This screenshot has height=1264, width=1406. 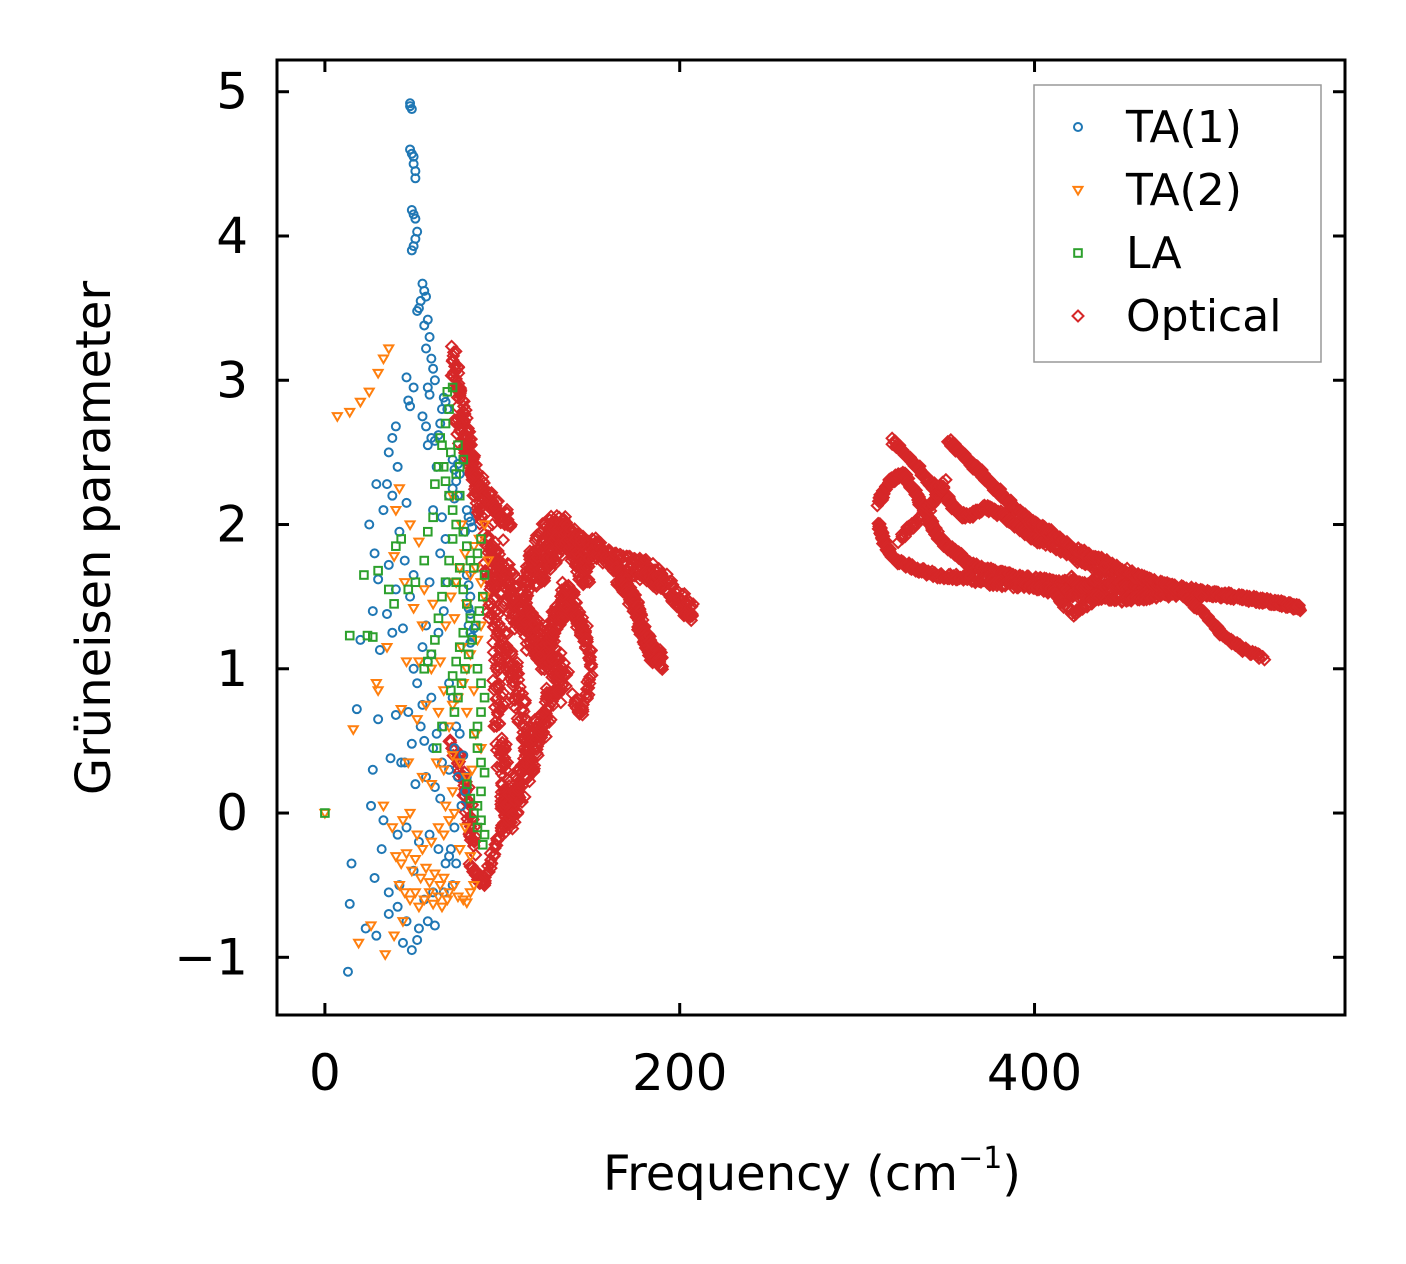 I want to click on y-tick-label: 4, so click(x=232, y=236).